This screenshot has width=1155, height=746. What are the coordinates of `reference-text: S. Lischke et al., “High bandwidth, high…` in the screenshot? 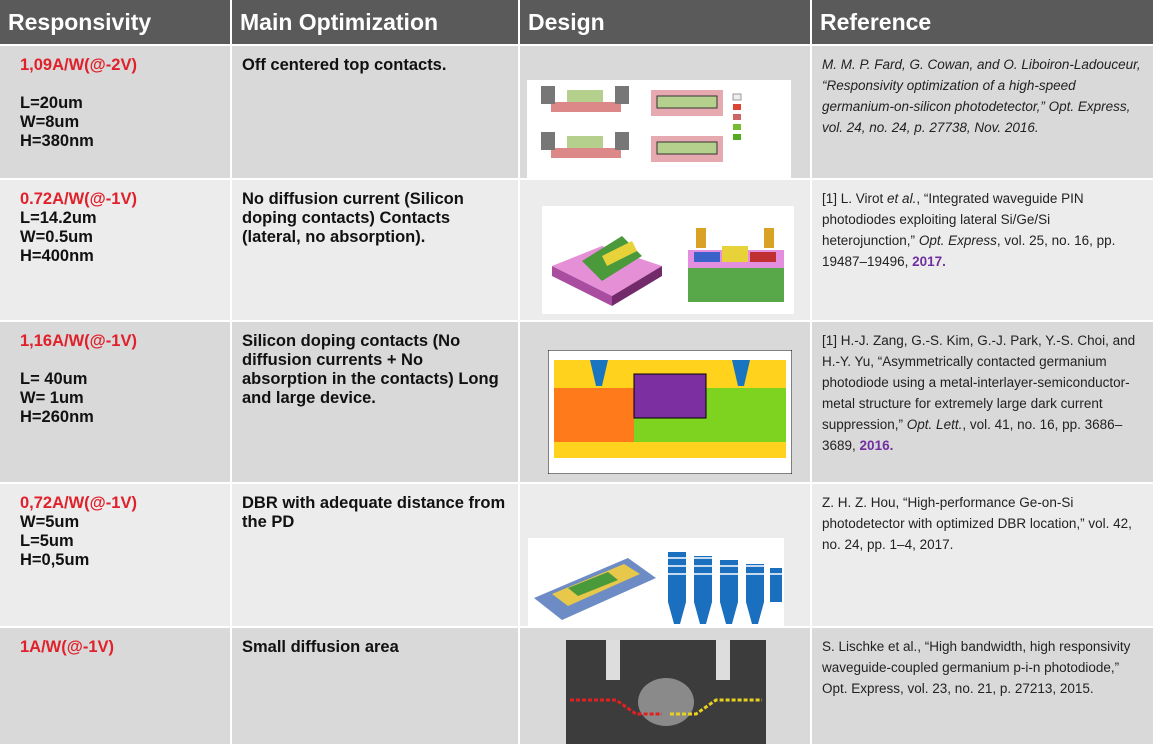 It's located at (976, 667).